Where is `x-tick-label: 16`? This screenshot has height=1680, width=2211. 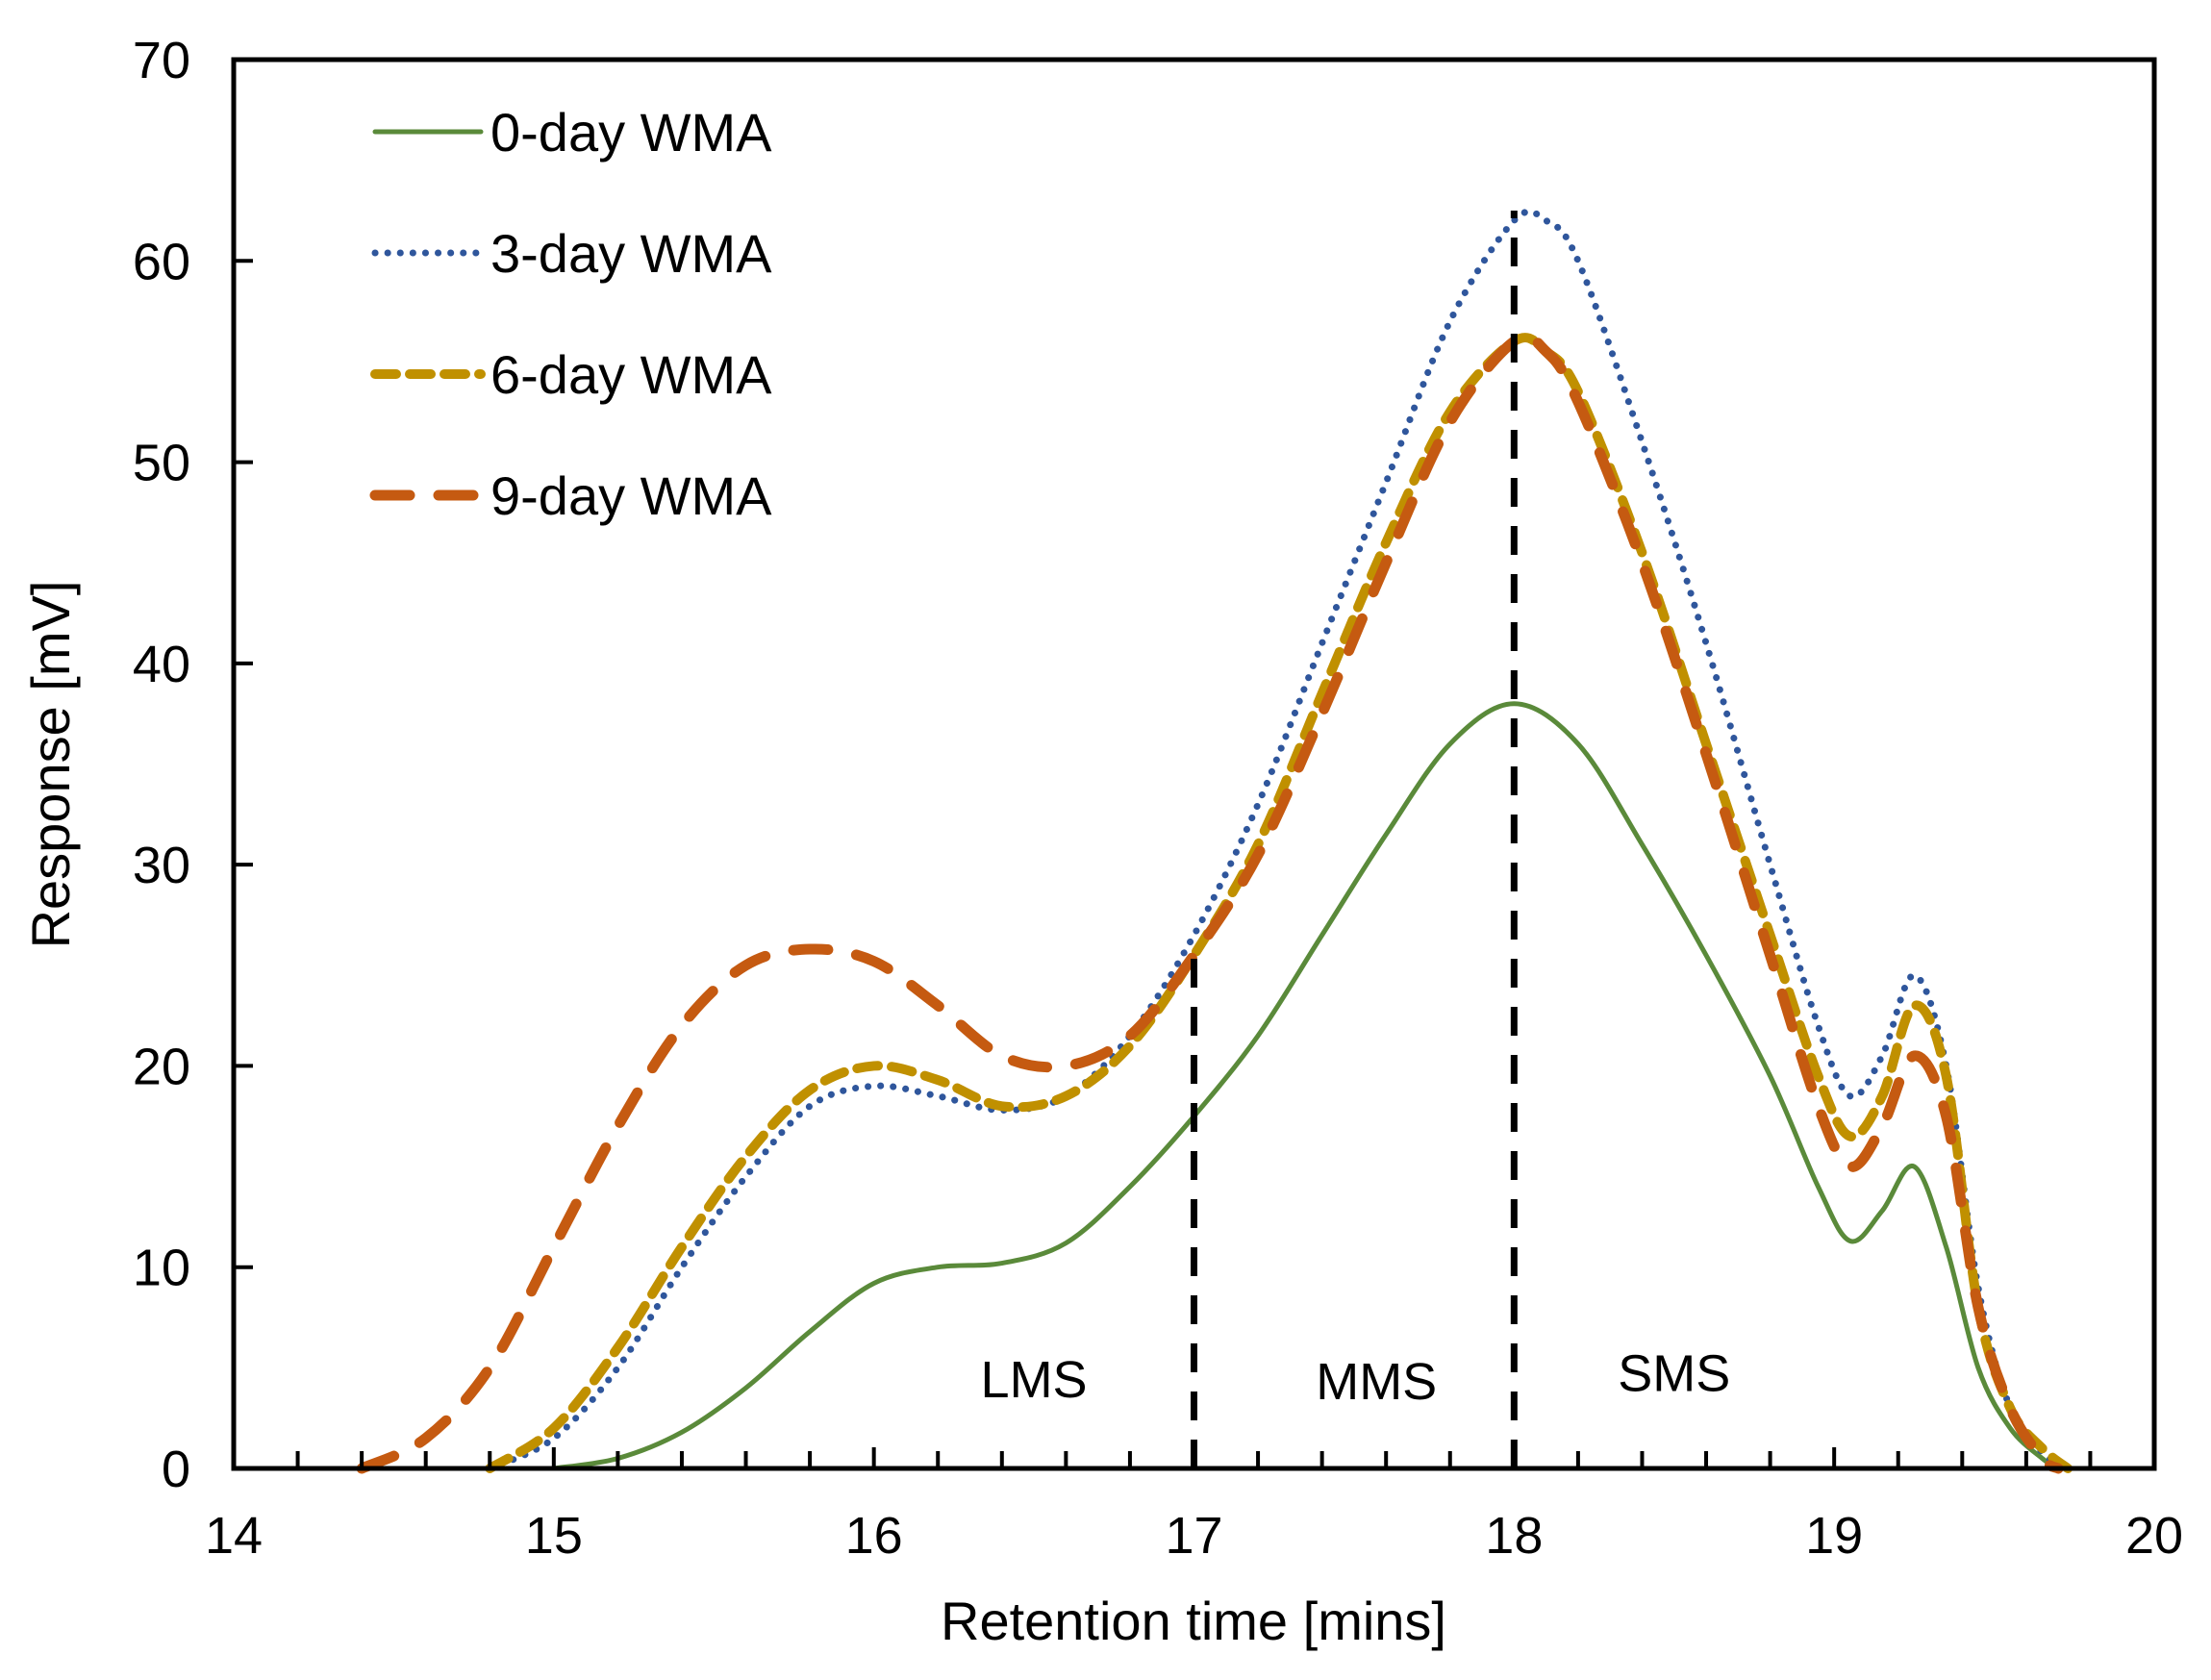
x-tick-label: 16 is located at coordinates (874, 1536).